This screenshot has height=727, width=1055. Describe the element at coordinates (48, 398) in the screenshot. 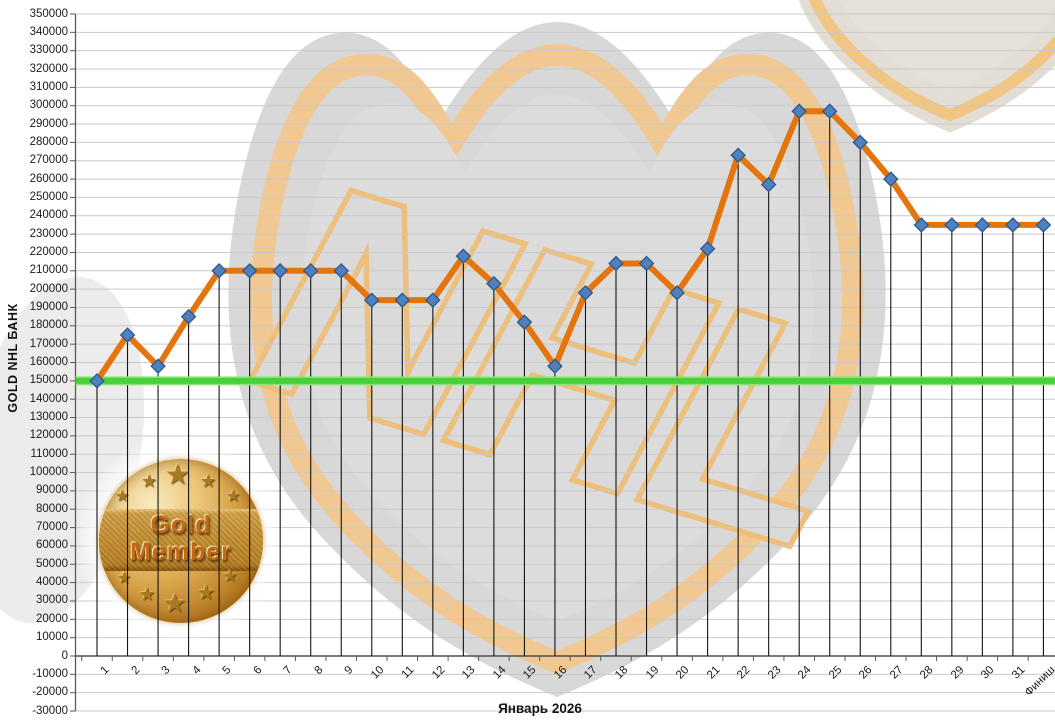

I see `y-tick-label: 140000` at that location.